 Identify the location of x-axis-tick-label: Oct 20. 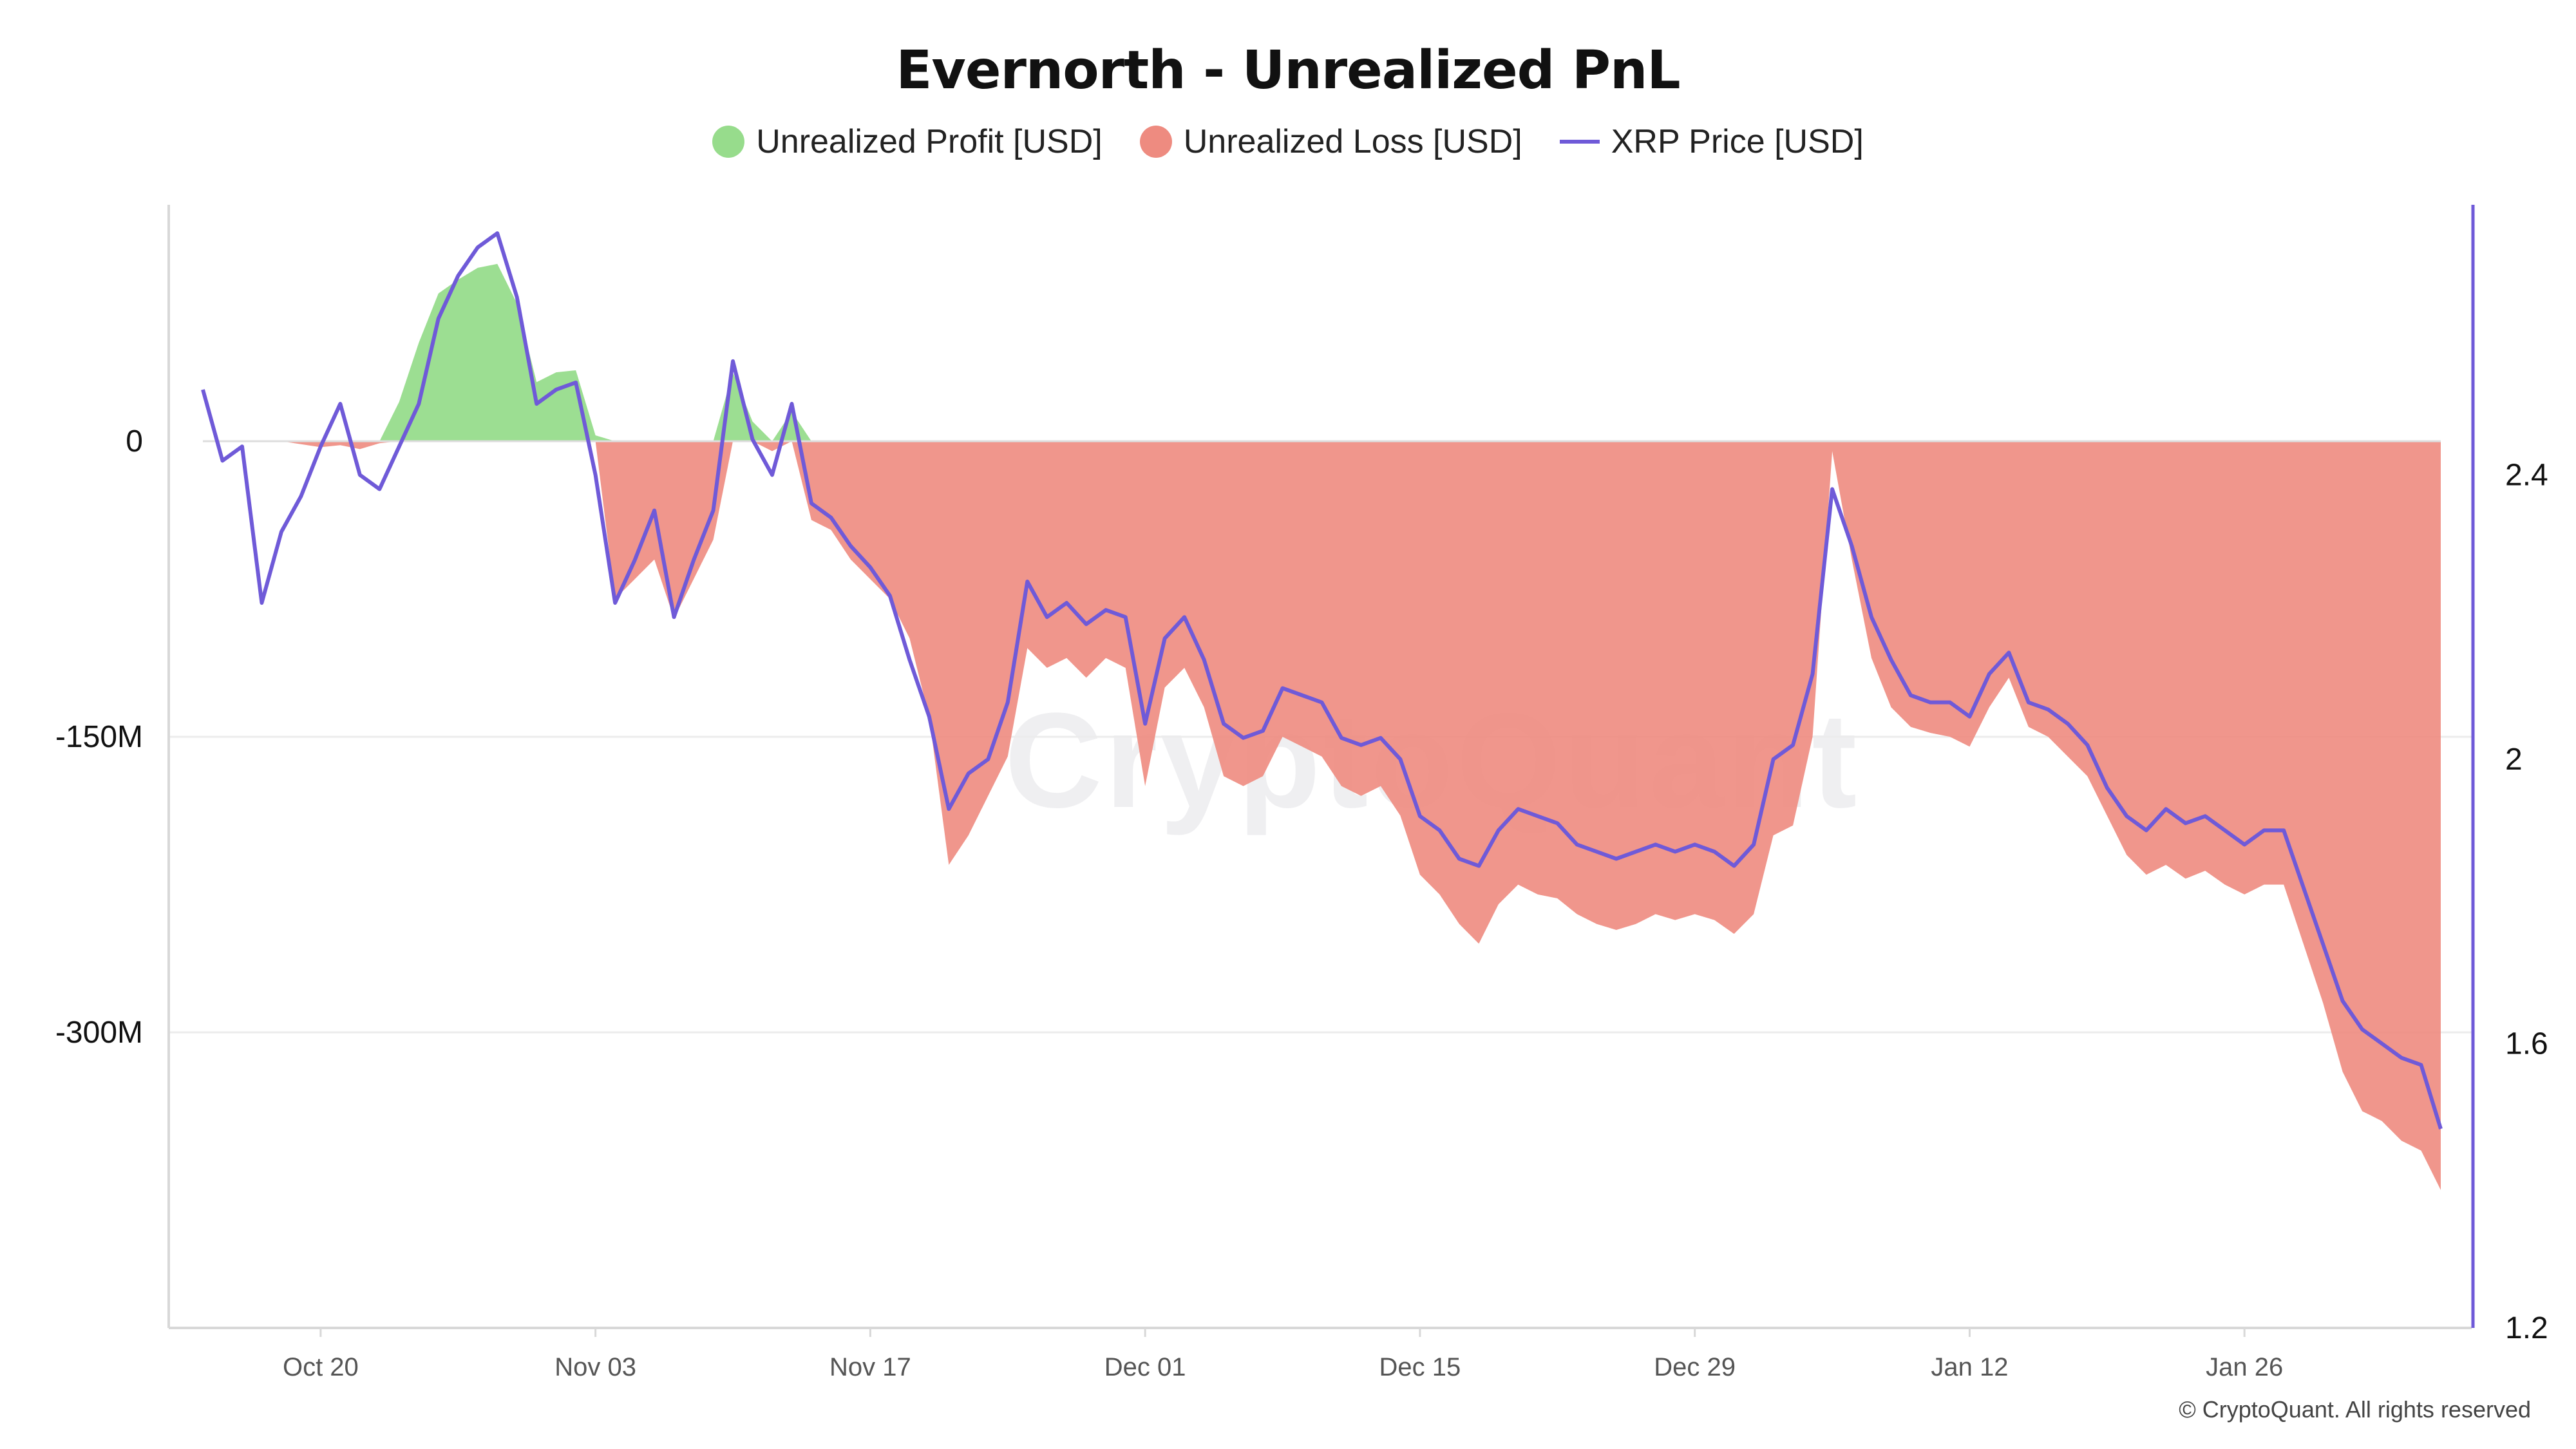
(321, 1367).